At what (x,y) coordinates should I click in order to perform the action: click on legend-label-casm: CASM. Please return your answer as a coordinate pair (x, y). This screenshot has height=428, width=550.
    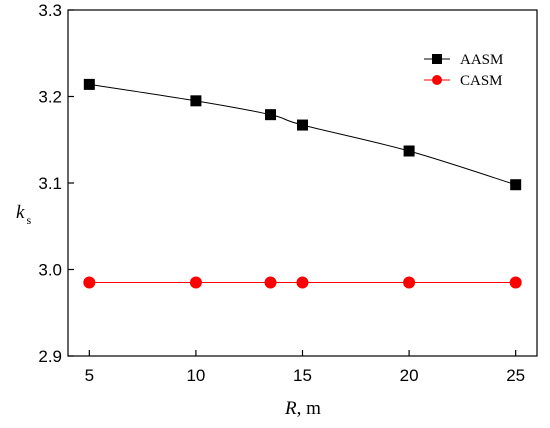
    Looking at the image, I should click on (481, 81).